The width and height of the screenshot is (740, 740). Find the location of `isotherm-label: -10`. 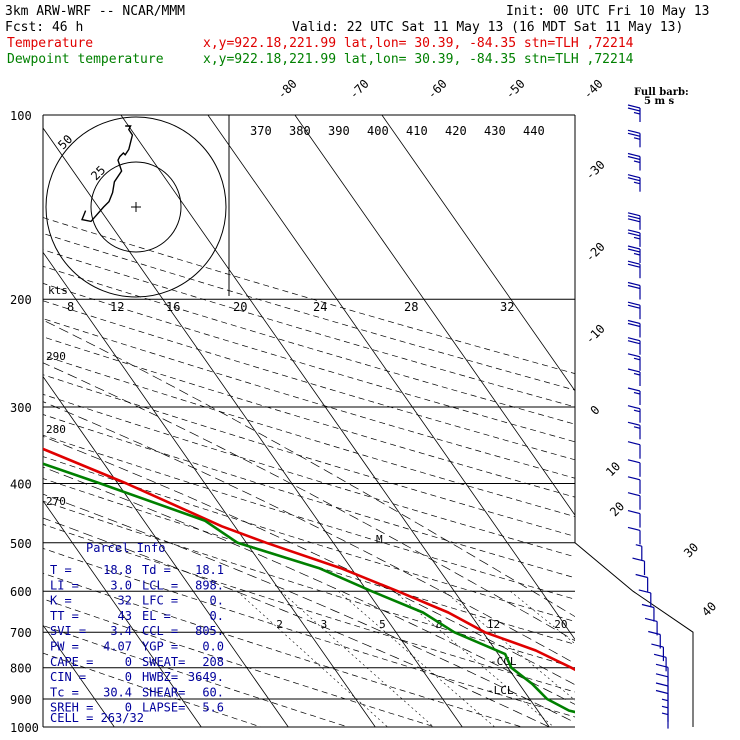

isotherm-label: -10 is located at coordinates (595, 334).